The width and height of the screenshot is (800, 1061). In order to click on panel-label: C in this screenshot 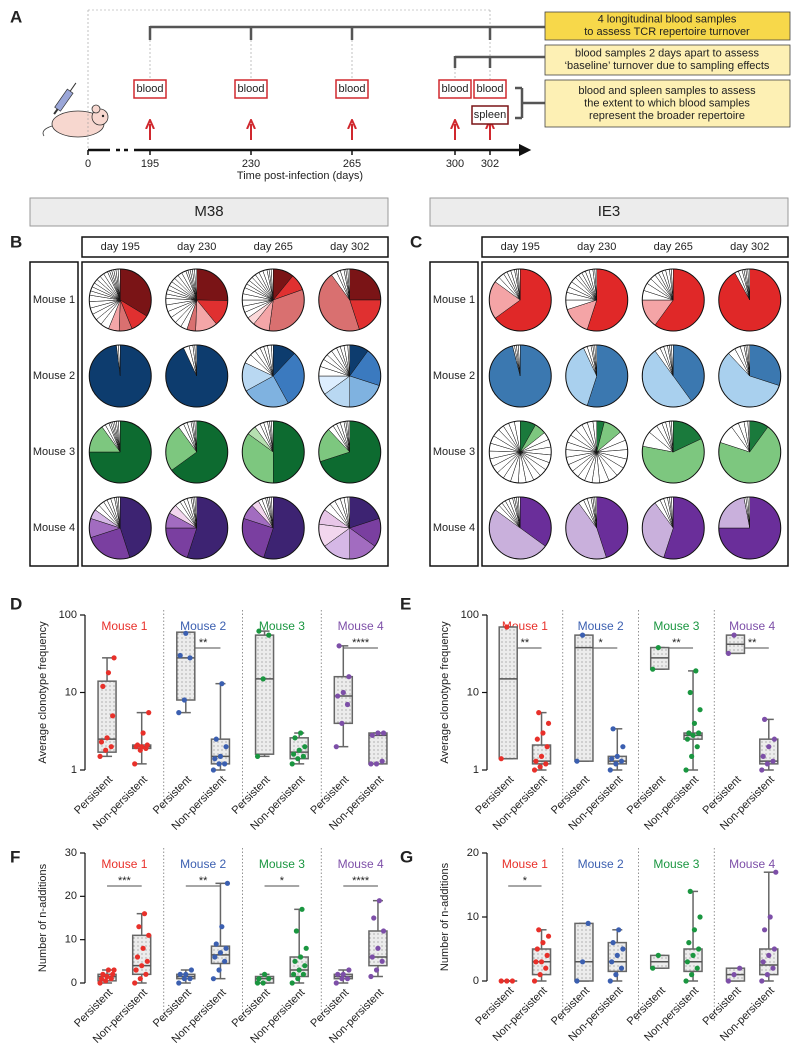, I will do `click(416, 241)`.